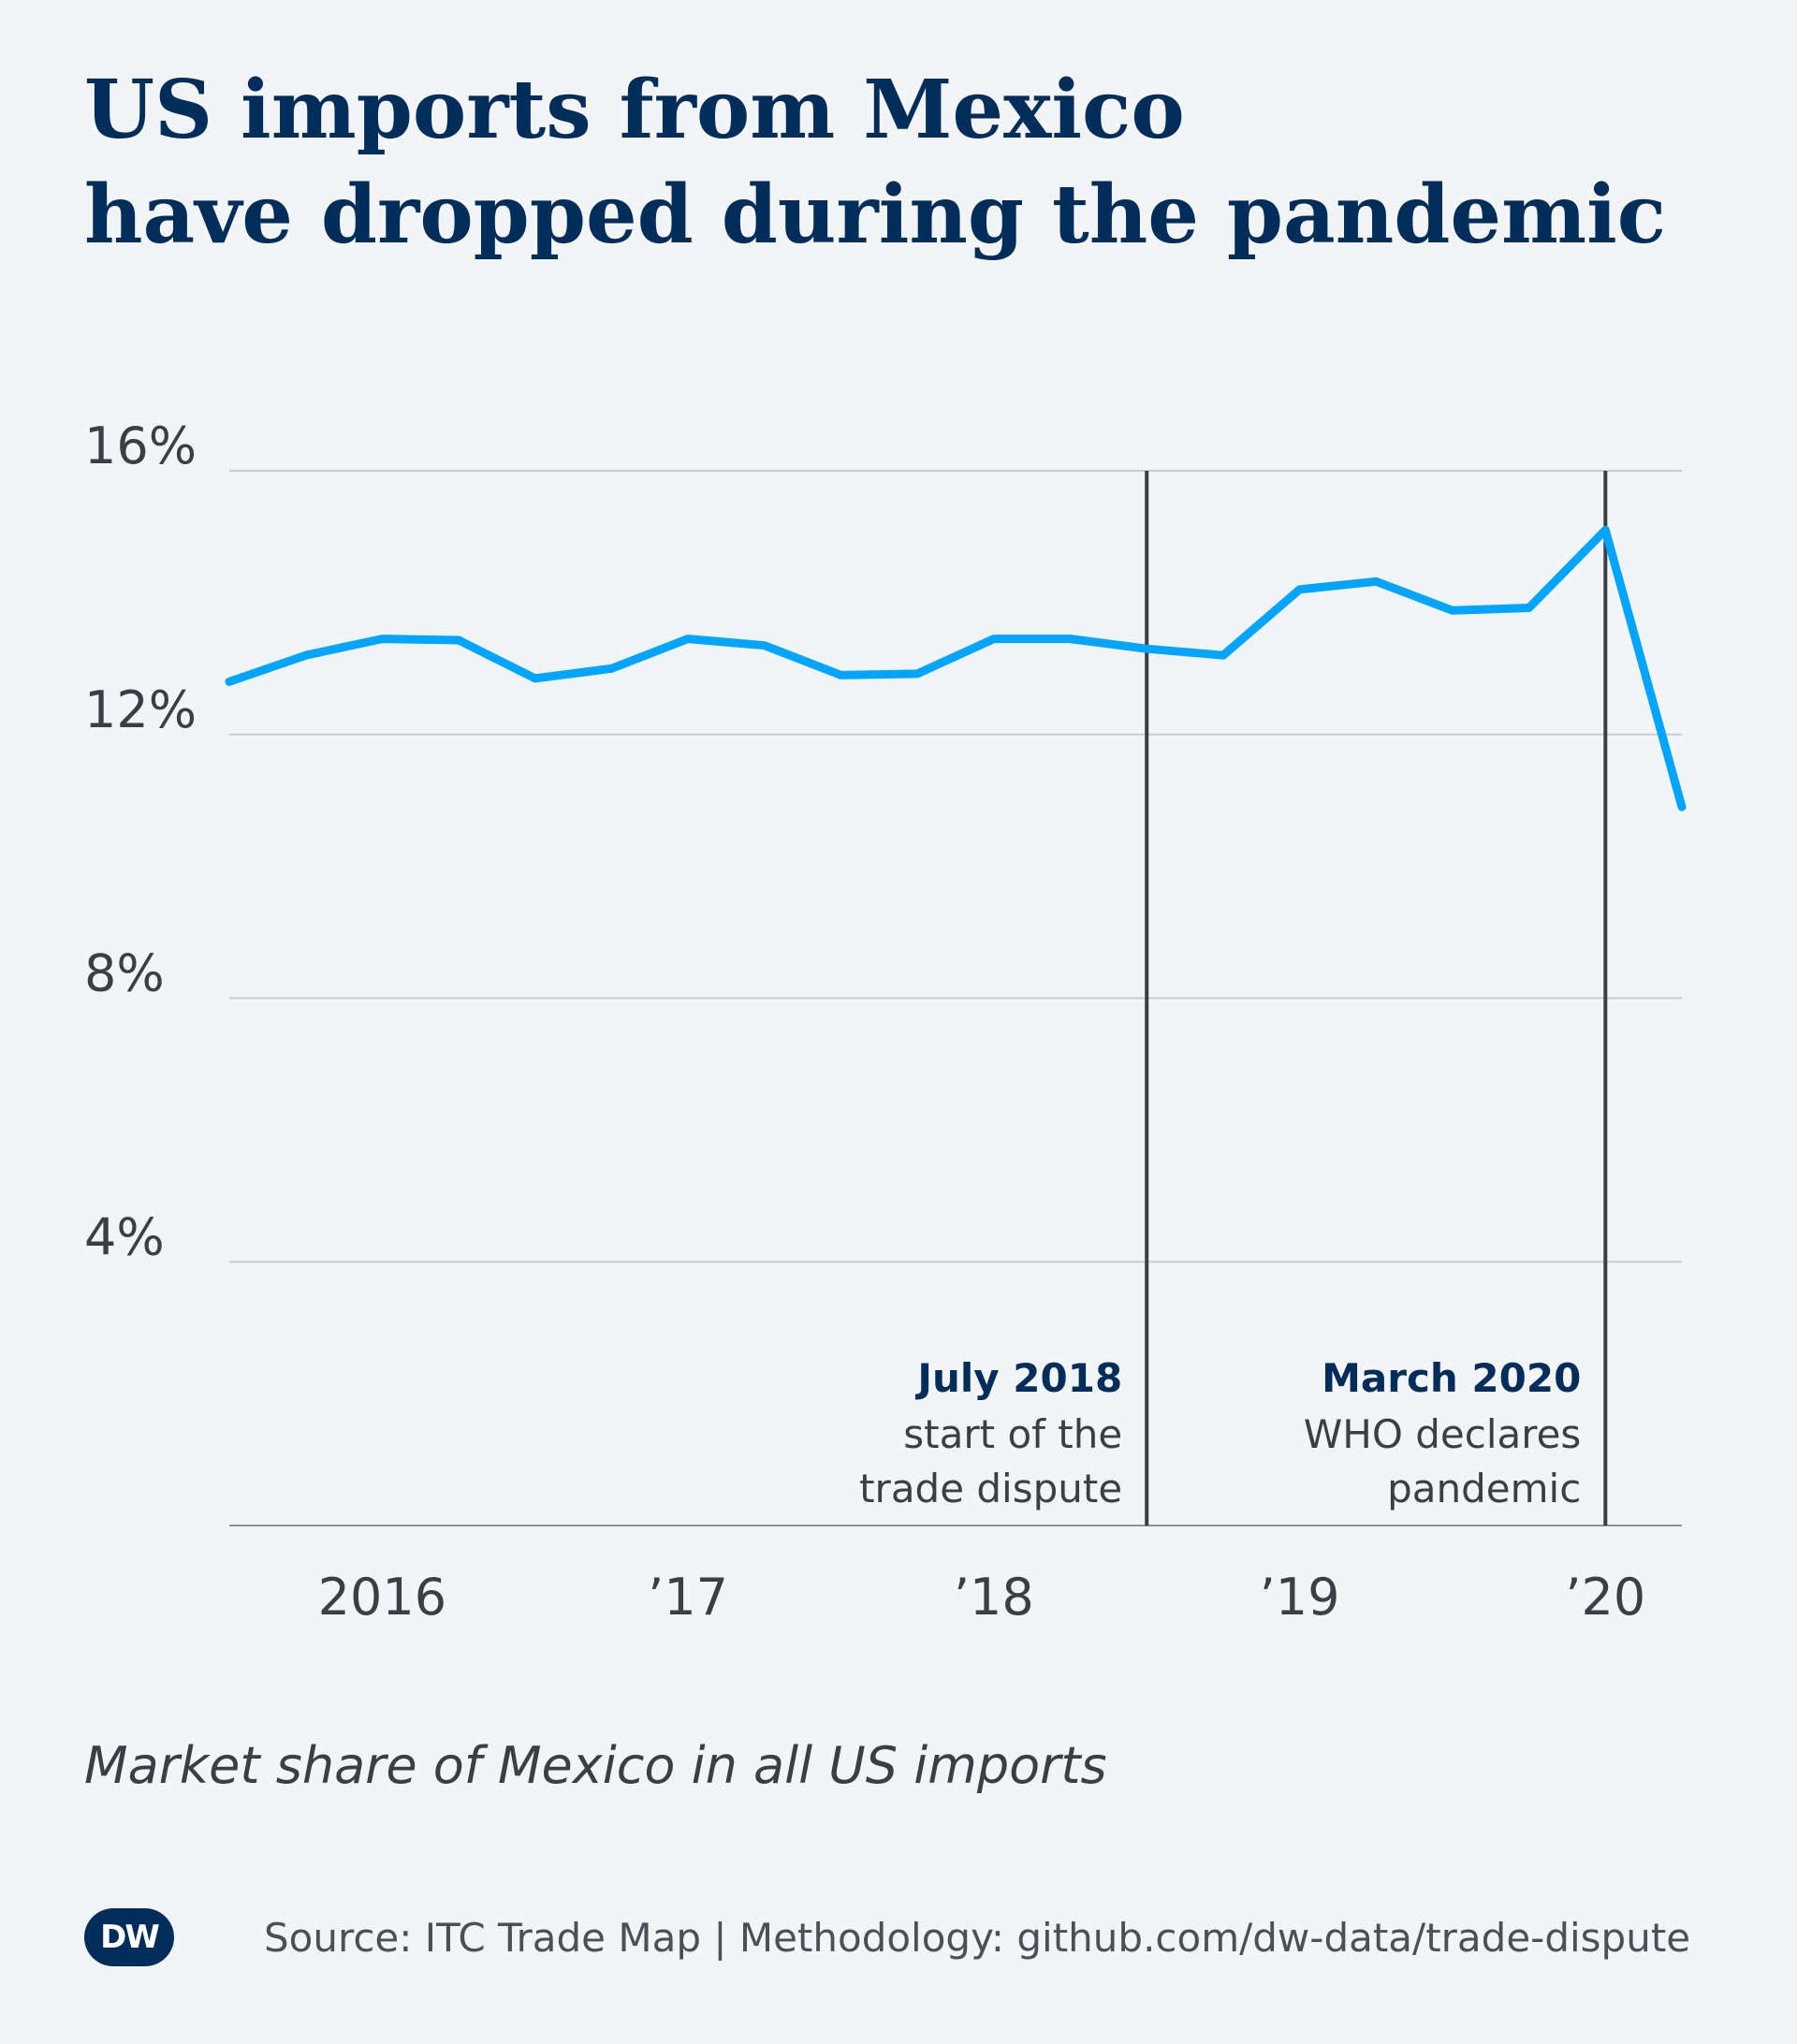 Image resolution: width=1797 pixels, height=2044 pixels. What do you see at coordinates (140, 841) in the screenshot?
I see `y-axis-ticks: 4% 8% 12% 16%` at bounding box center [140, 841].